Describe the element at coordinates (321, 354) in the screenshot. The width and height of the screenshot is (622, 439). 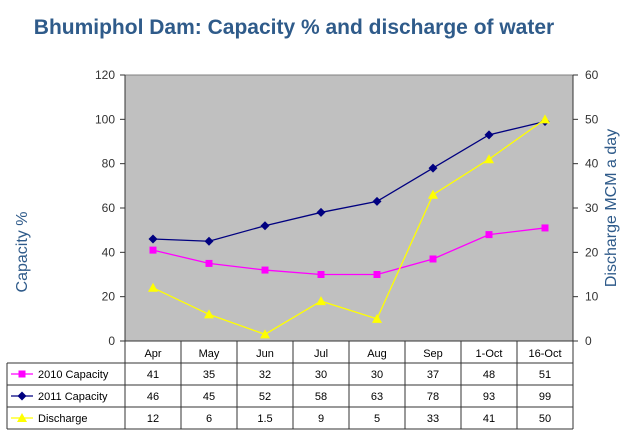
I see `x-tick-label: Jul` at that location.